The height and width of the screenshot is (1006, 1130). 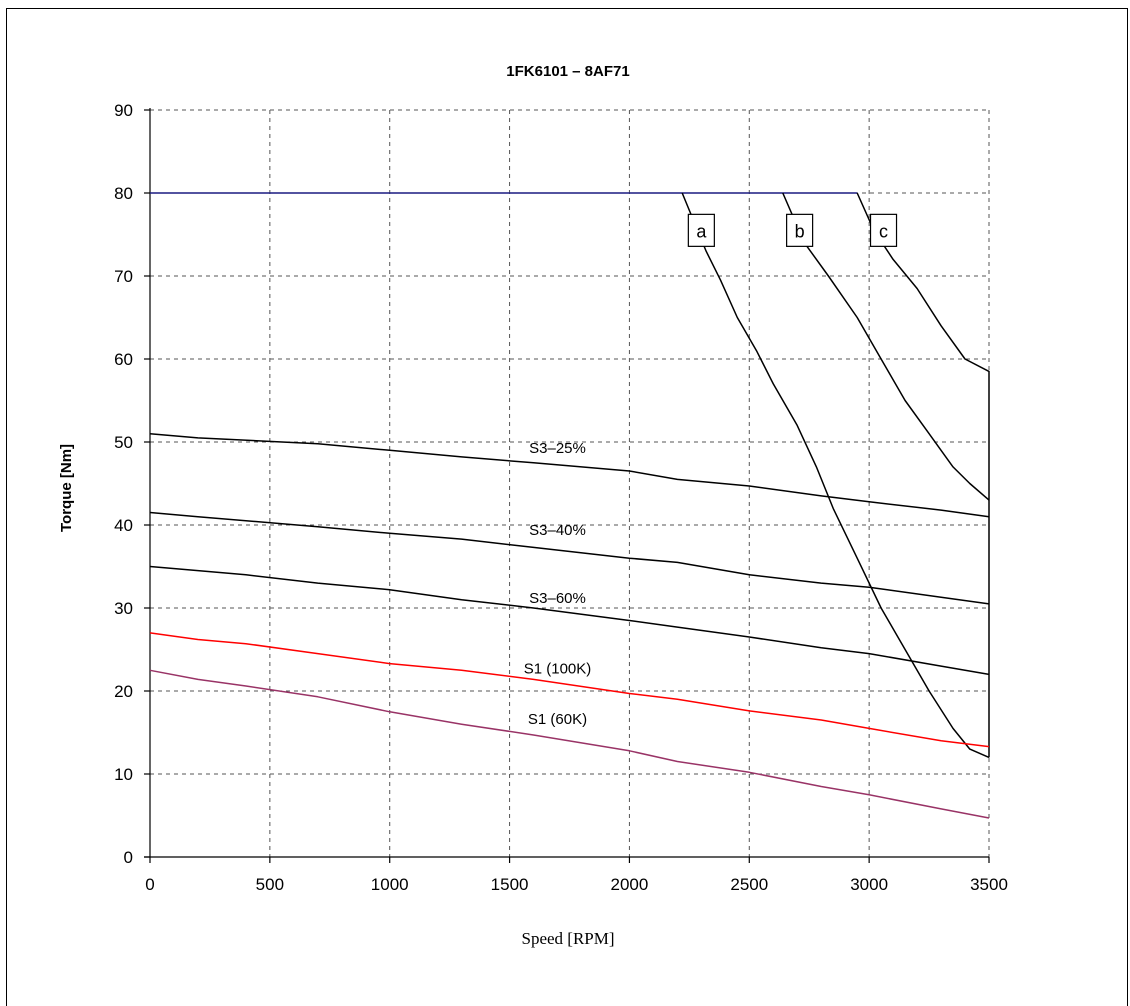 I want to click on y-tick-label-70: 70, so click(x=123, y=276).